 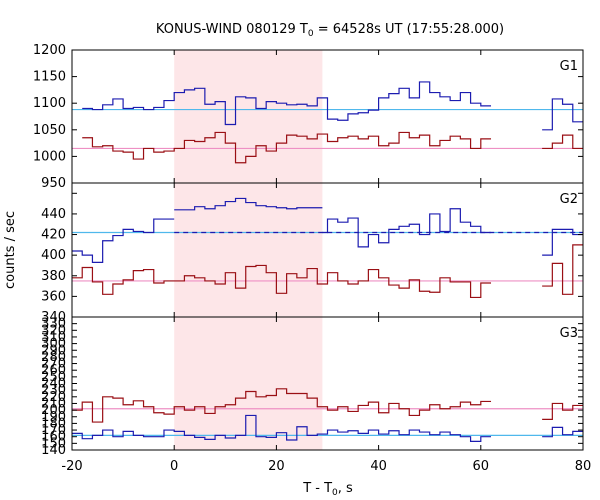 I want to click on panel-G3-ytick-label-10: 240, so click(x=53, y=384).